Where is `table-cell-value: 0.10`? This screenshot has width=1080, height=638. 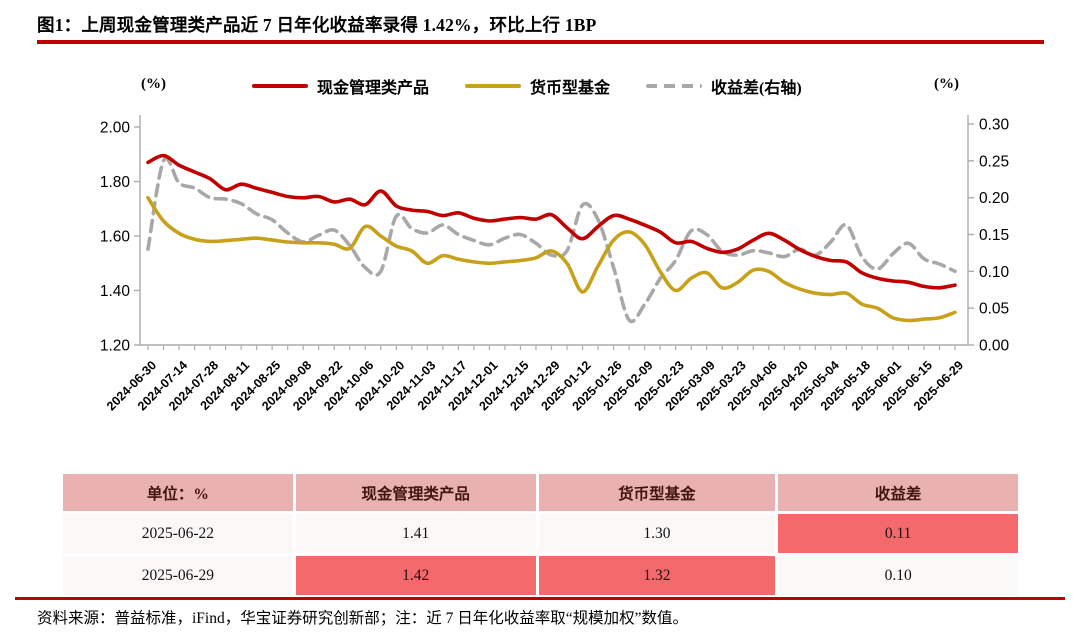 table-cell-value: 0.10 is located at coordinates (898, 575).